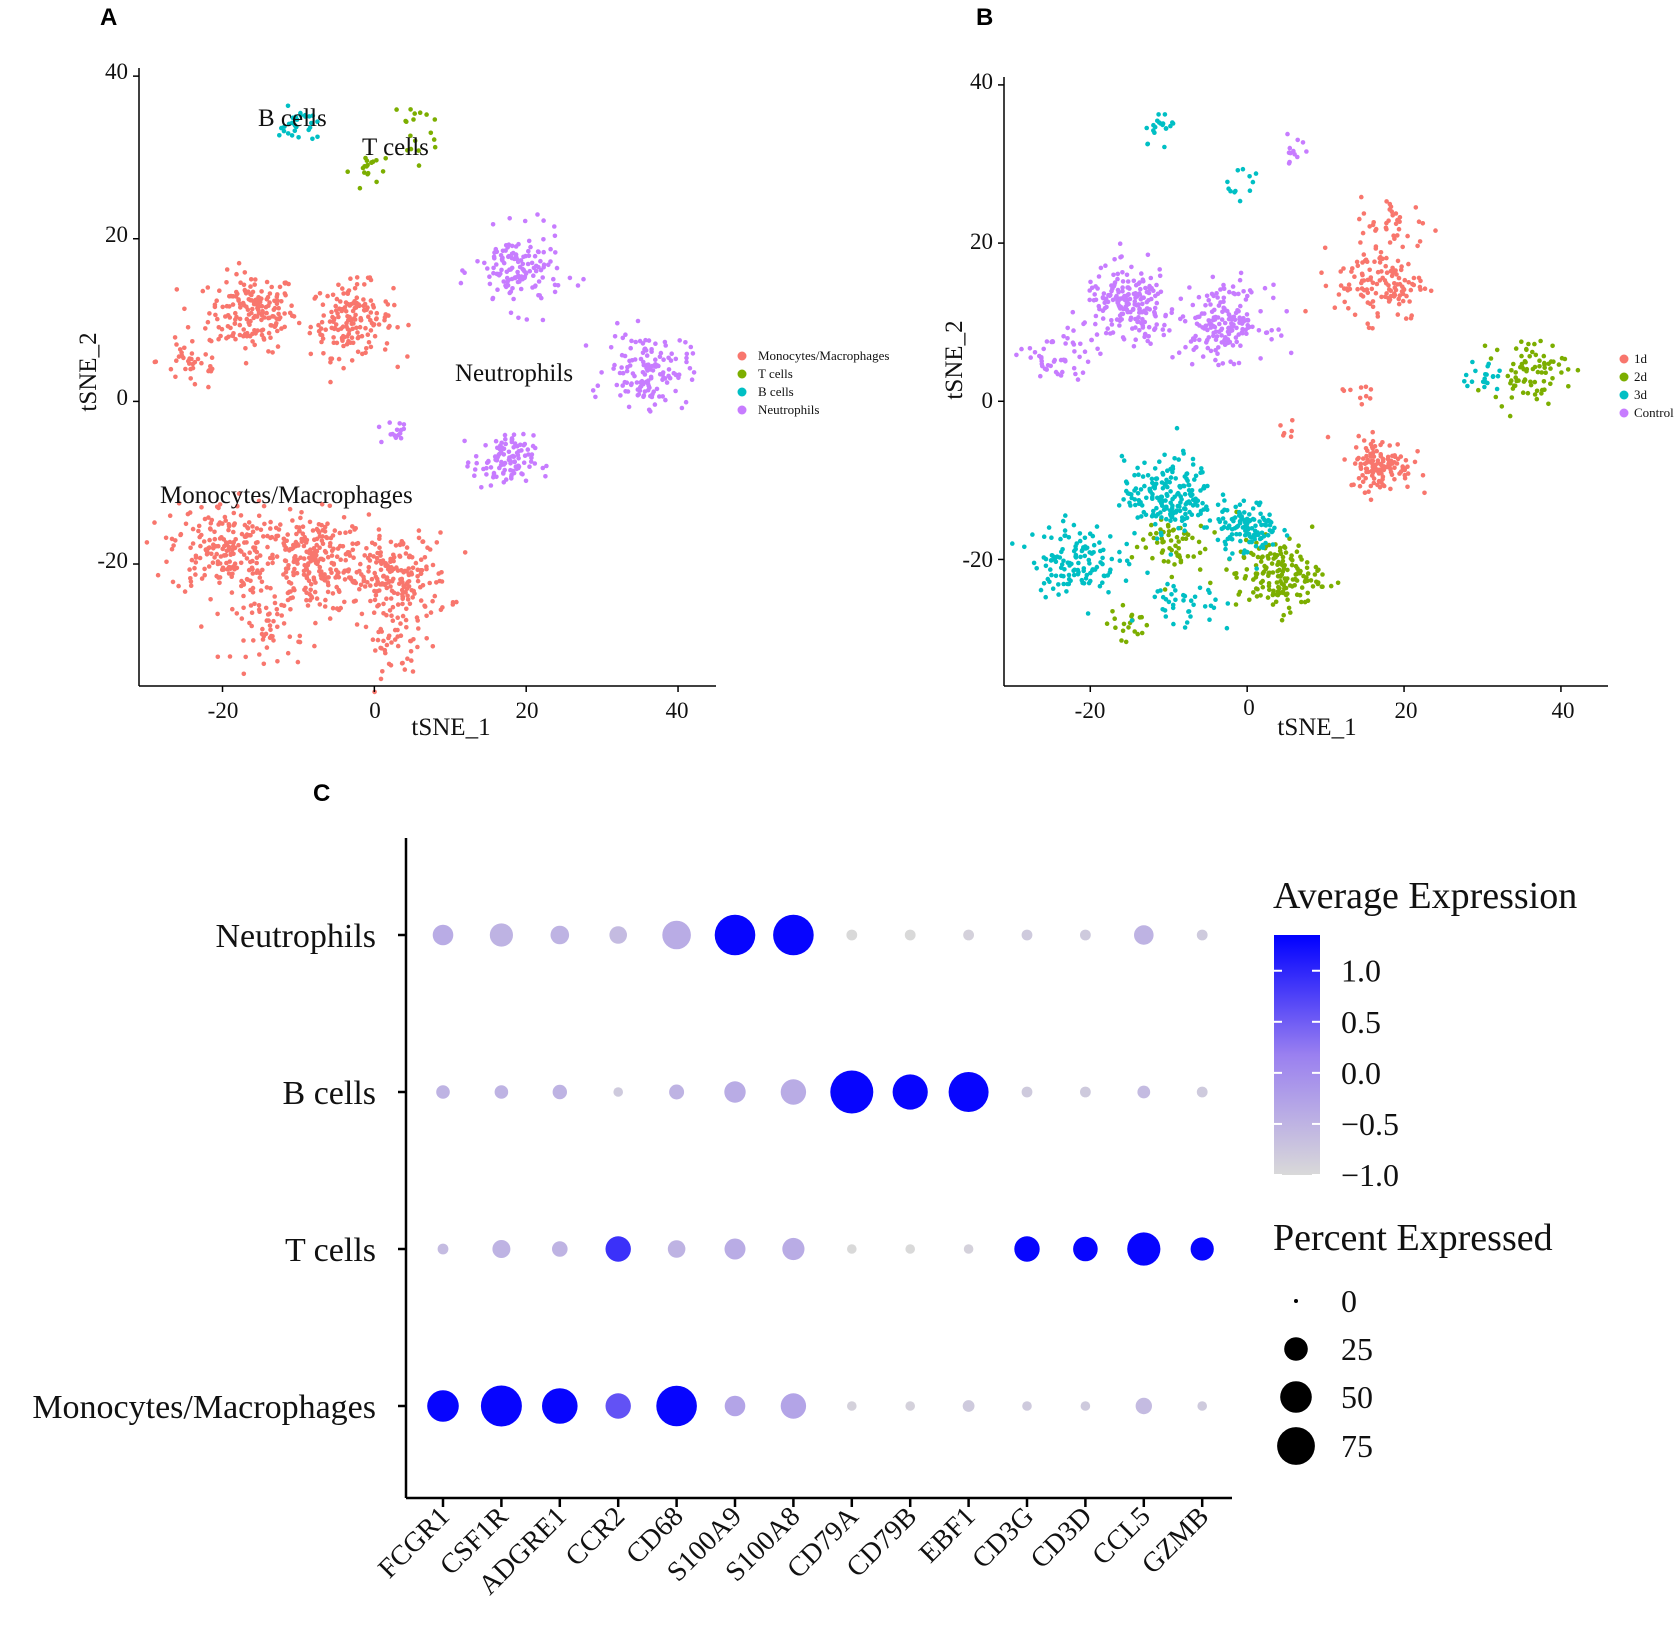 Image resolution: width=1678 pixels, height=1630 pixels. I want to click on dotplot-dot, so click(852, 1406).